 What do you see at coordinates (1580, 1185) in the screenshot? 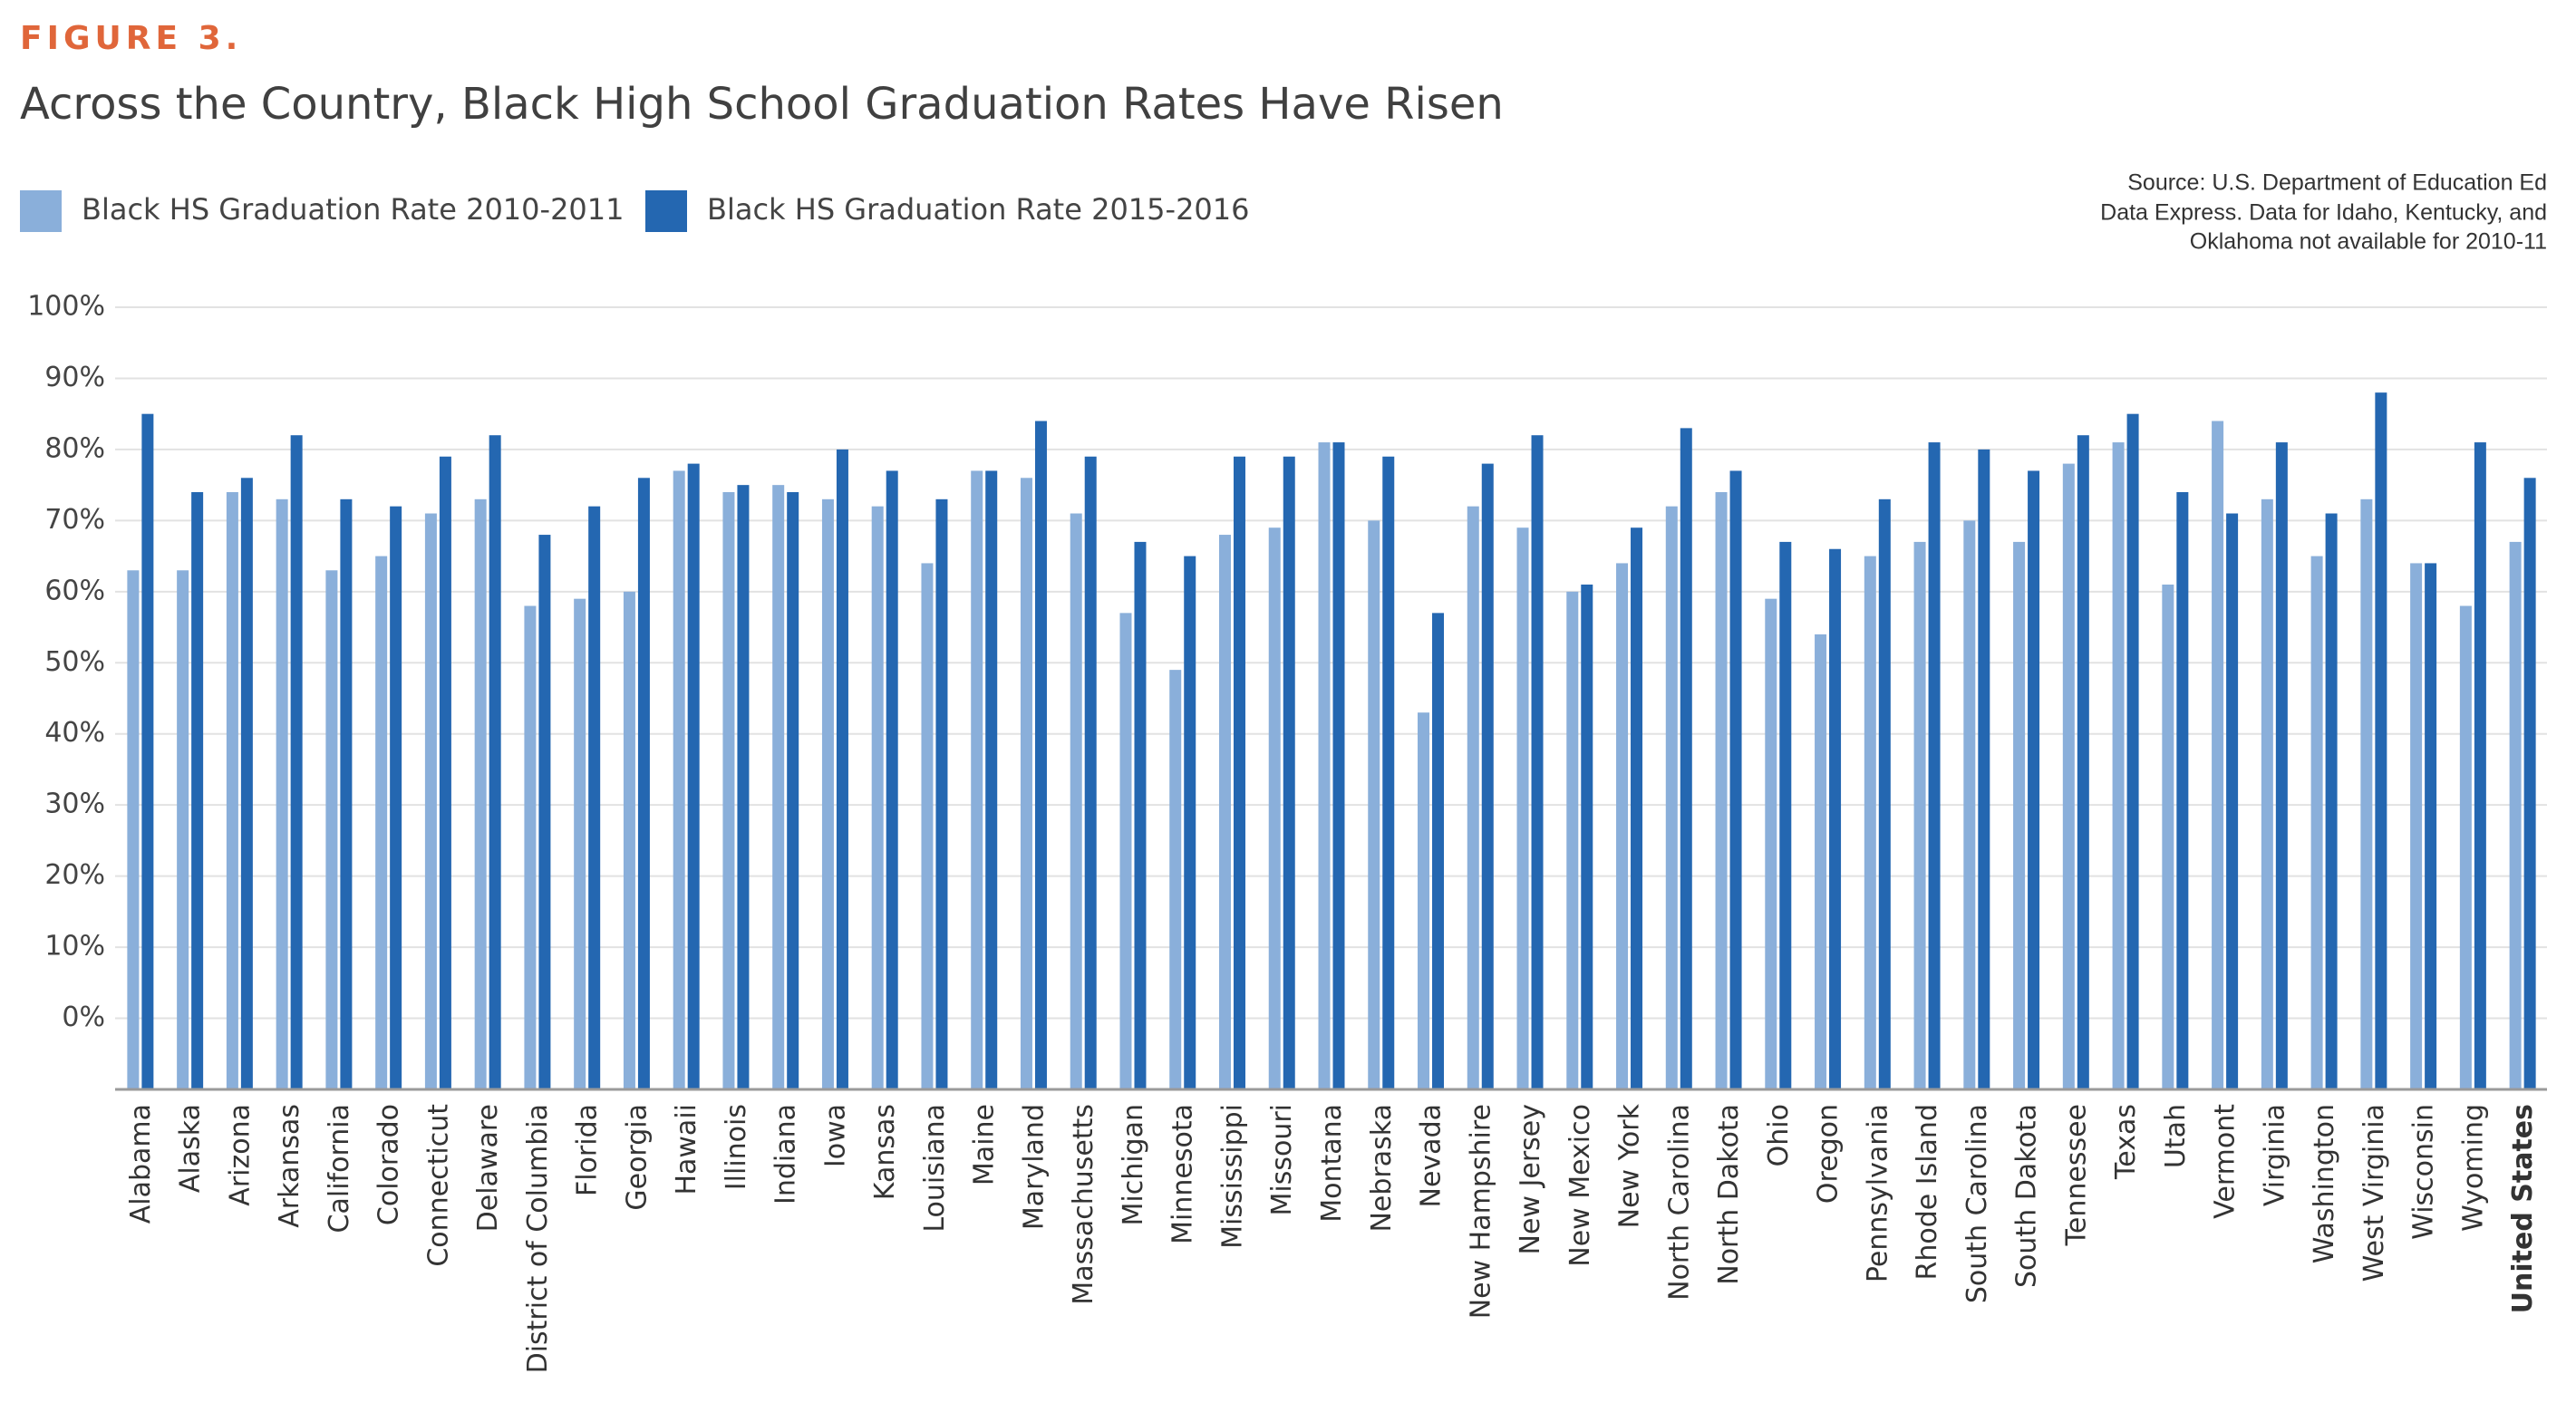
I see `x-tick-label: New Mexico` at bounding box center [1580, 1185].